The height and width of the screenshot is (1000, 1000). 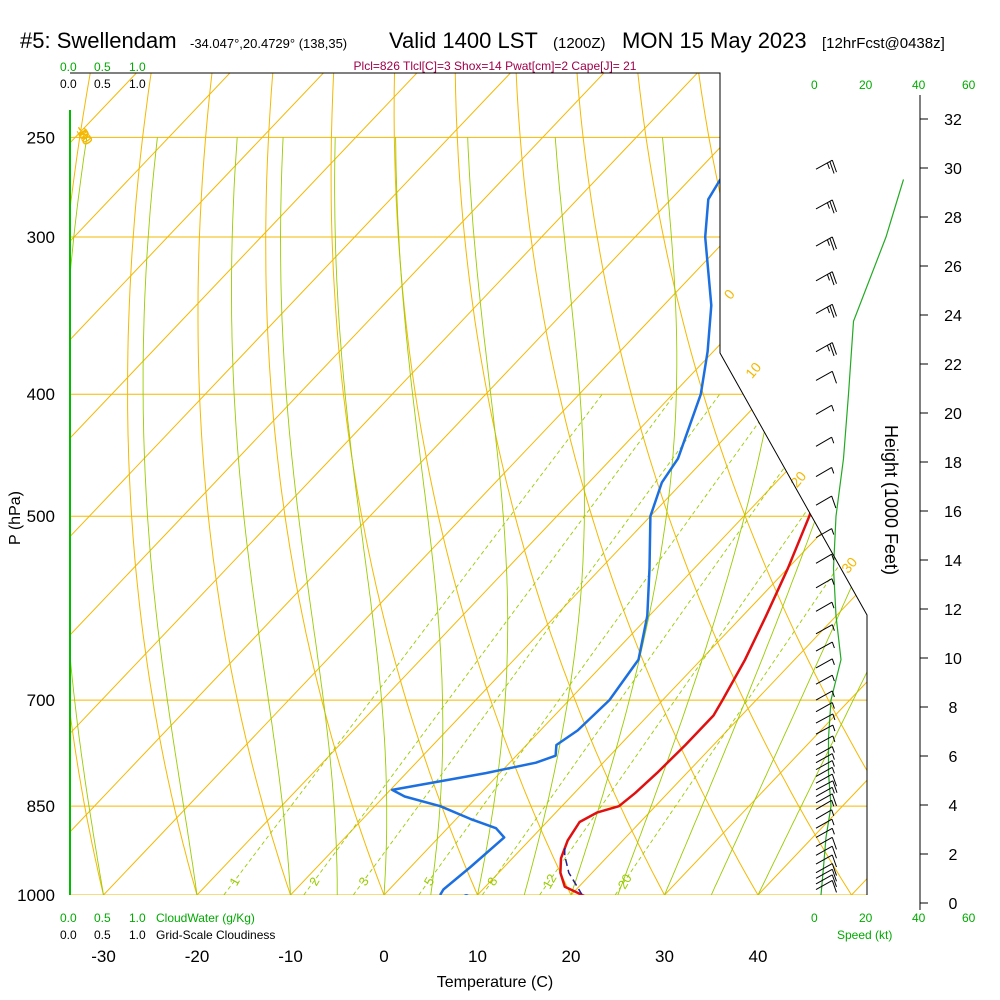 What do you see at coordinates (205, 918) in the screenshot?
I see `cloudwater-label: CloudWater (g/Kg)` at bounding box center [205, 918].